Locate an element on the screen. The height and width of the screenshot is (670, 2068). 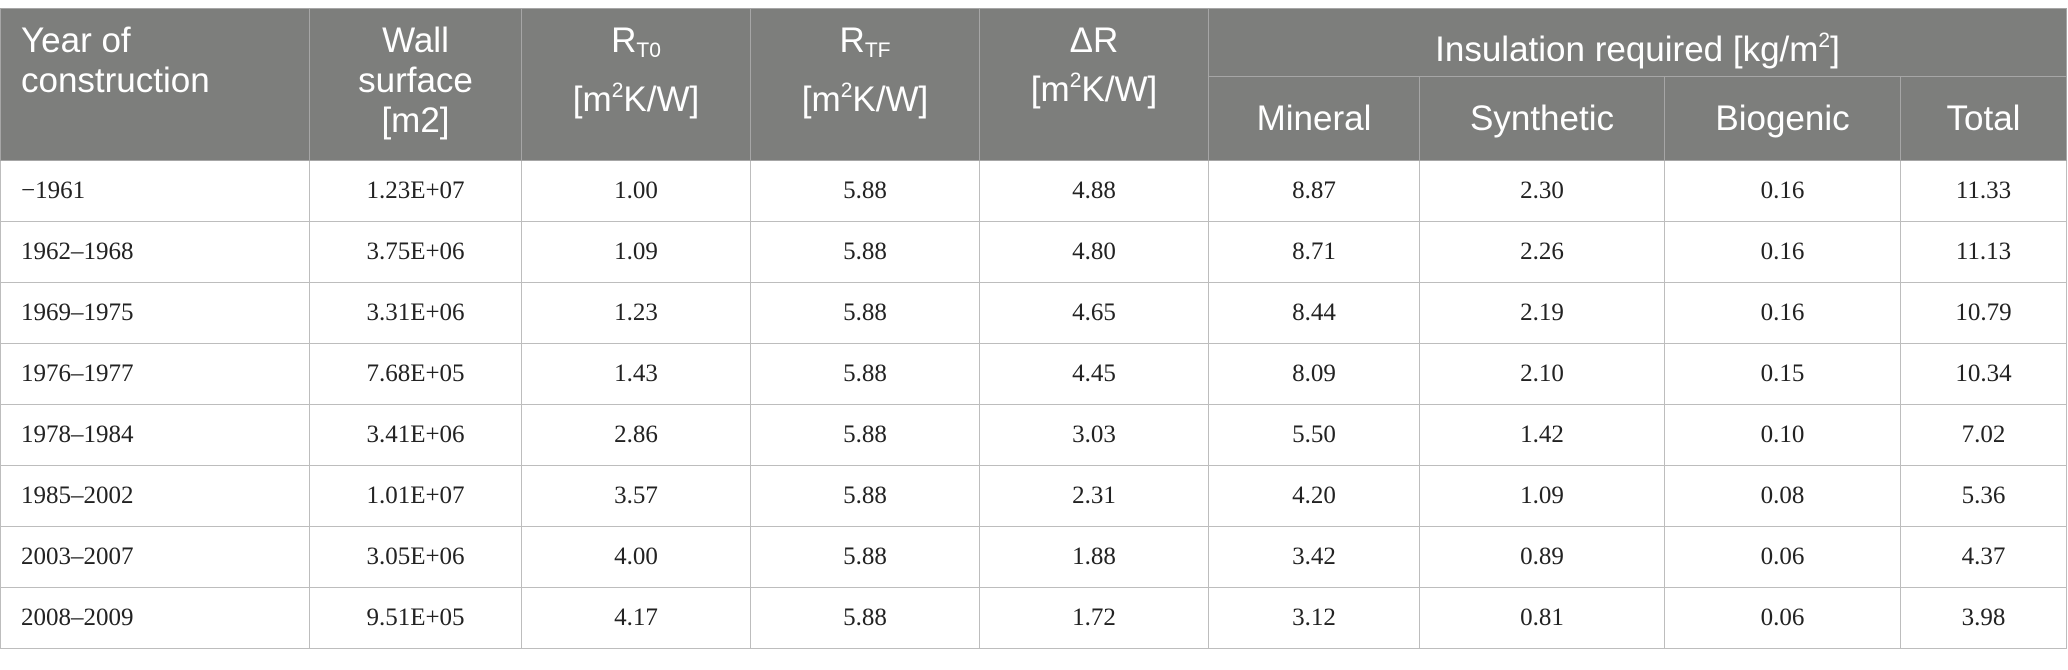
cell-rt0: 4.00 is located at coordinates (636, 557).